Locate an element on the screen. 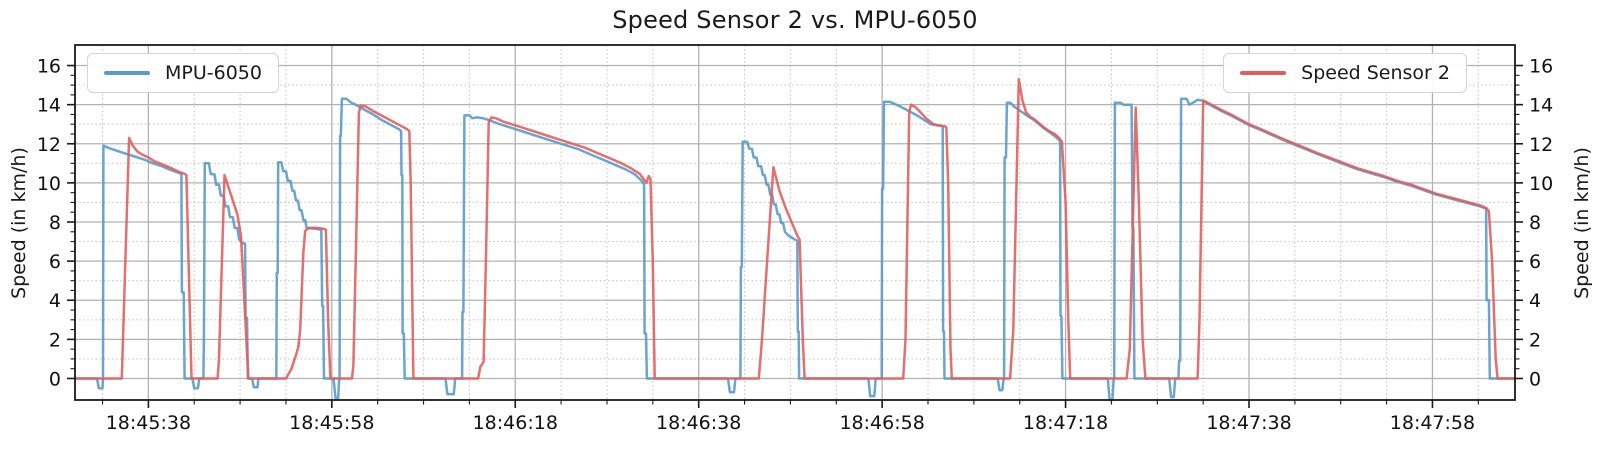 Image resolution: width=1600 pixels, height=452 pixels. y-tick-label-right: 8 is located at coordinates (1535, 223).